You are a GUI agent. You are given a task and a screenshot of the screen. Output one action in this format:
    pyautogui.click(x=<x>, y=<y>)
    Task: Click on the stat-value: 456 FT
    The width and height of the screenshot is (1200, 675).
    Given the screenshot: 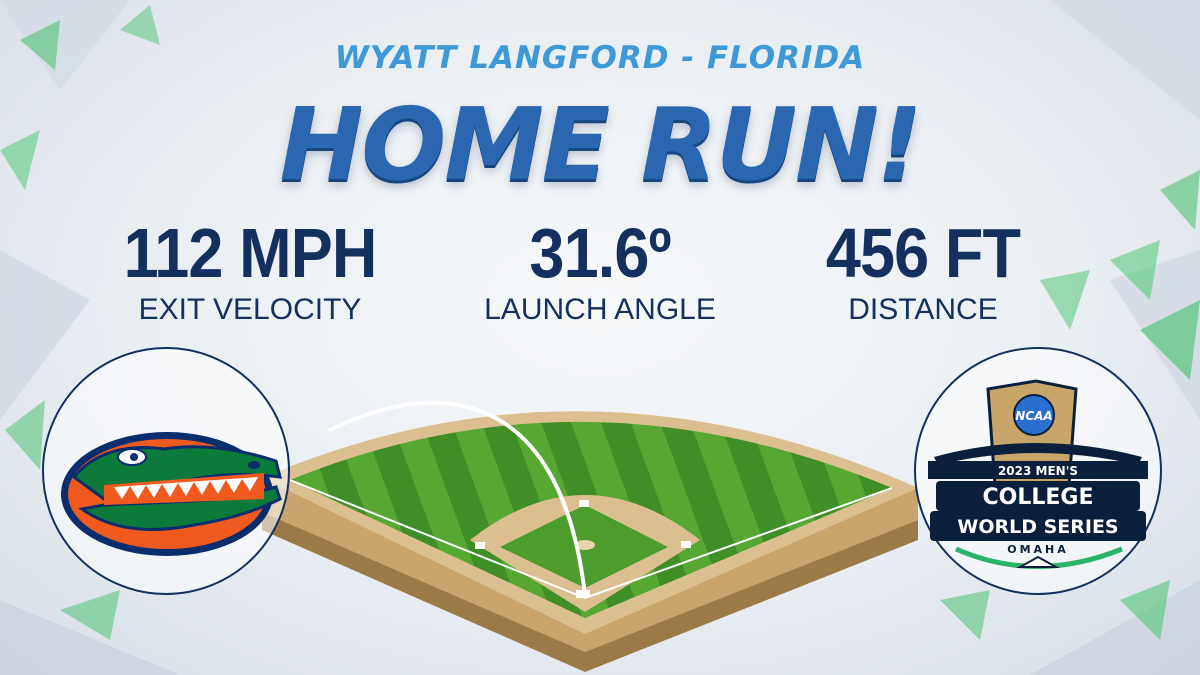 What is the action you would take?
    pyautogui.click(x=923, y=253)
    